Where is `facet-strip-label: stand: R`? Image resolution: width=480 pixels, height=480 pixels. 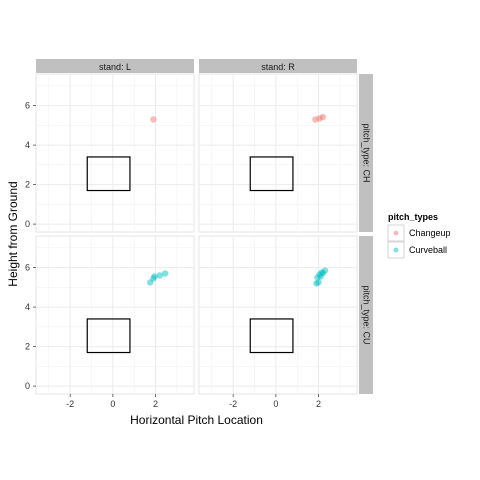
facet-strip-label: stand: R is located at coordinates (278, 67).